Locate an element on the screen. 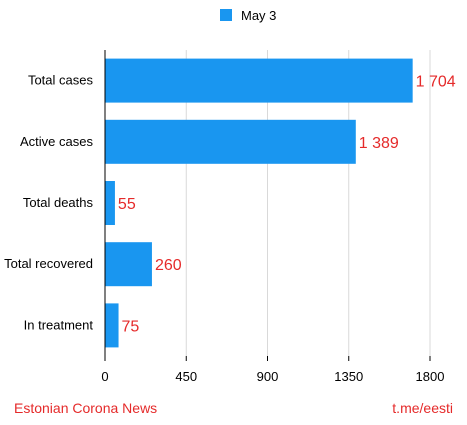  x-tick-label-1: 450 is located at coordinates (186, 376).